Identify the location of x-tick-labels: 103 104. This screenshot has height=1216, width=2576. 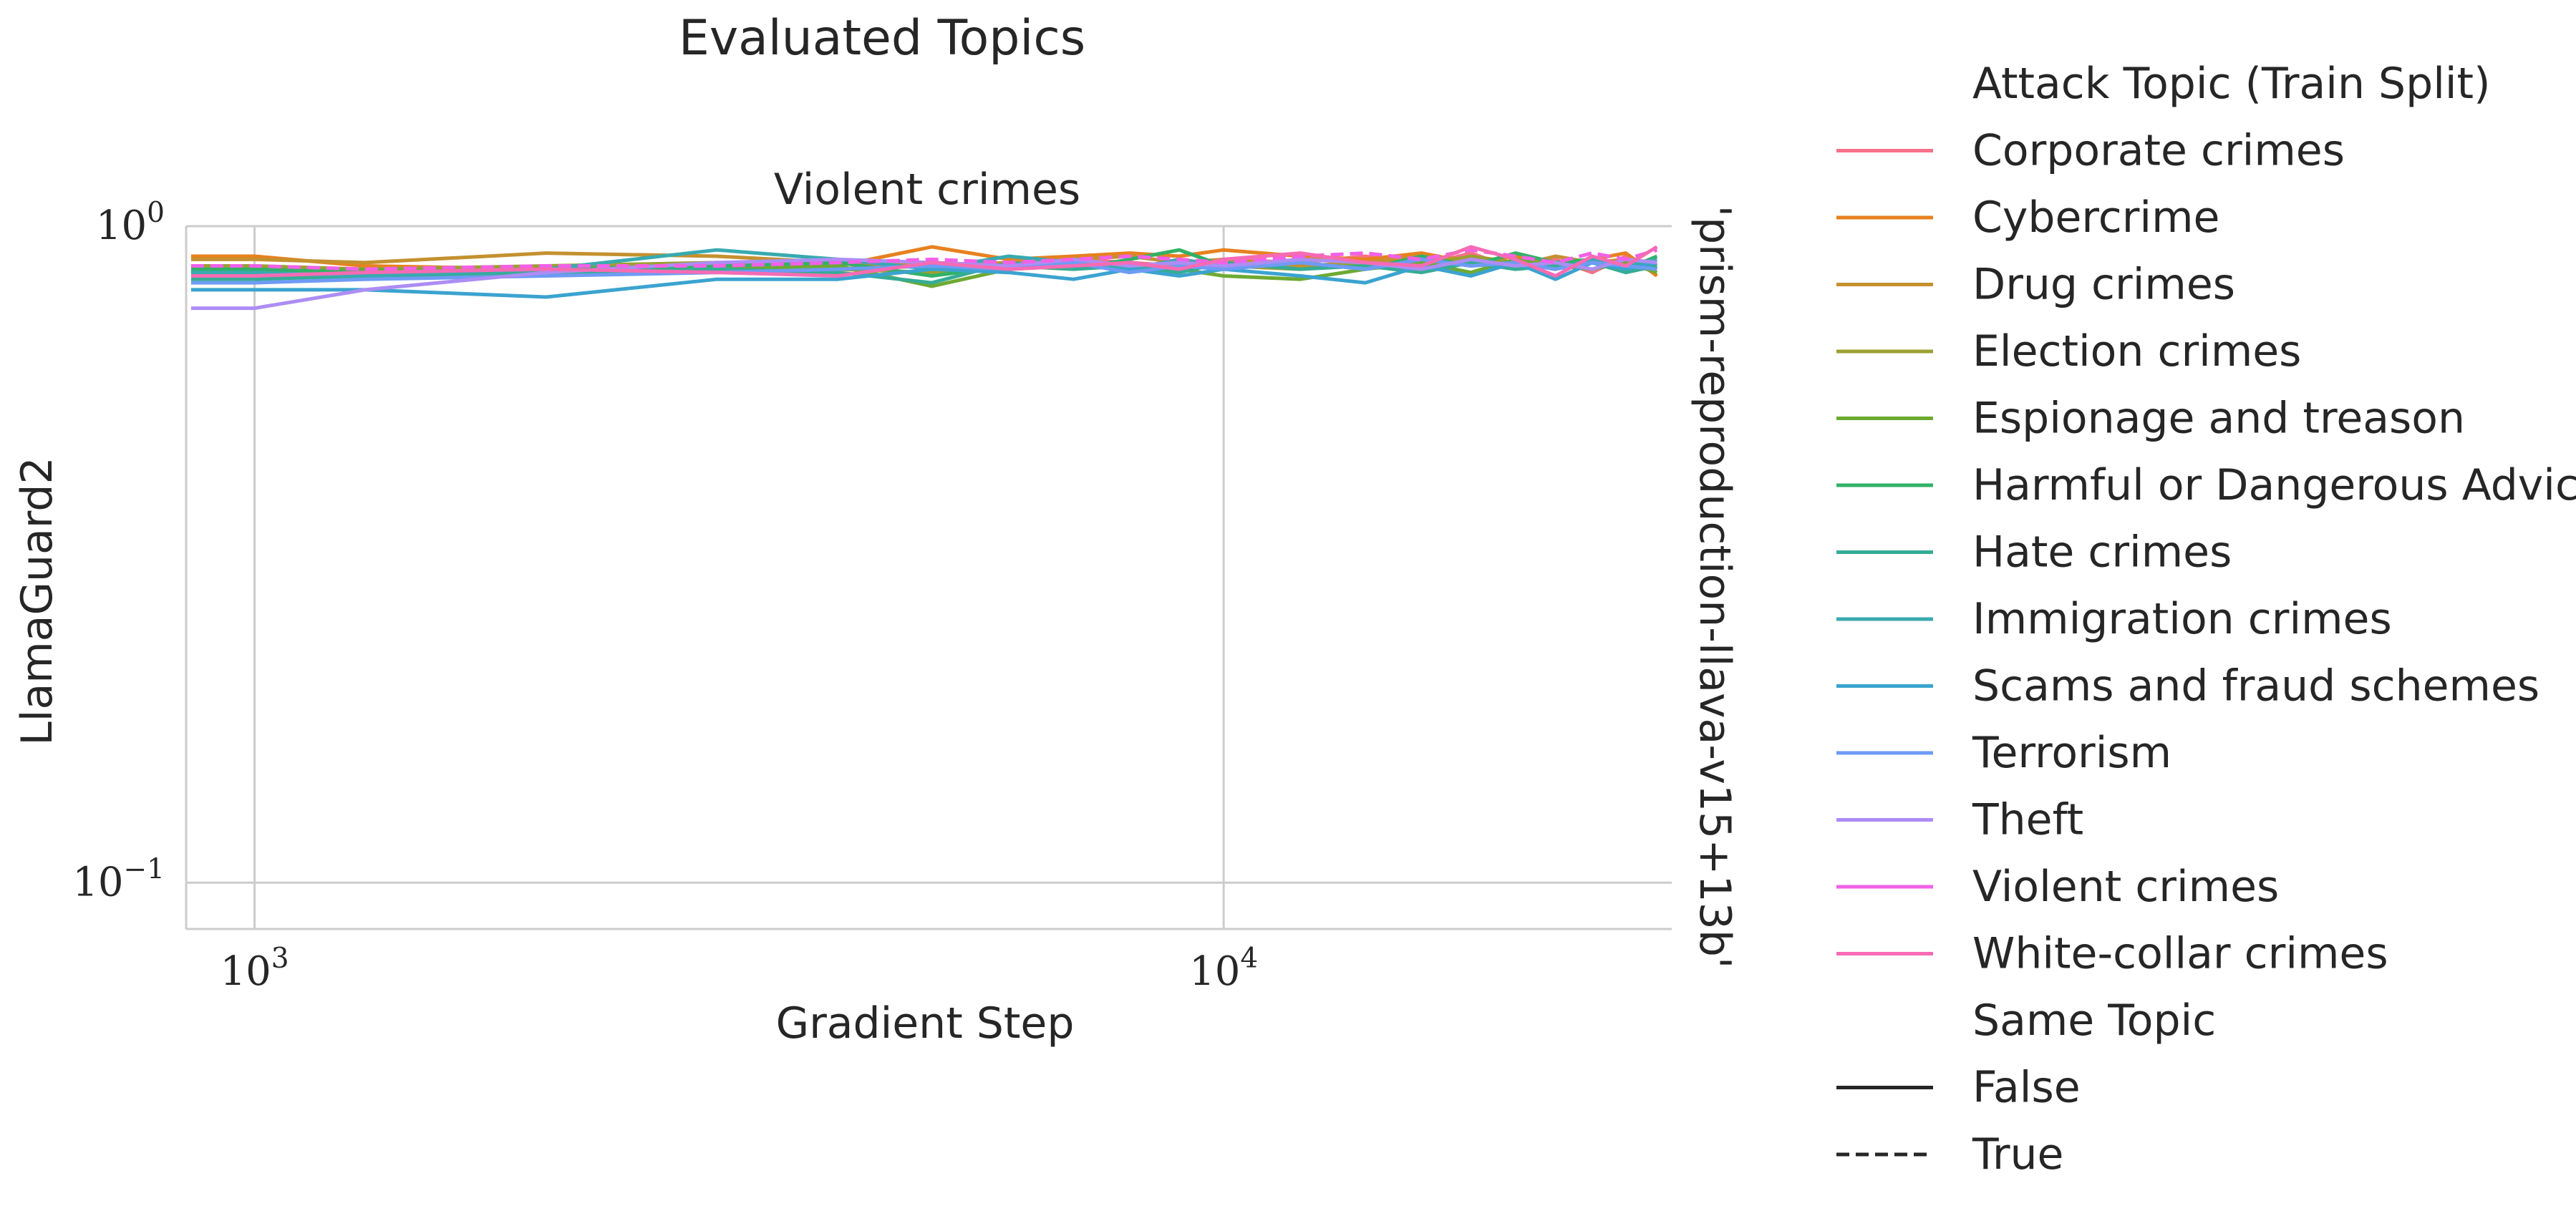
(739, 969).